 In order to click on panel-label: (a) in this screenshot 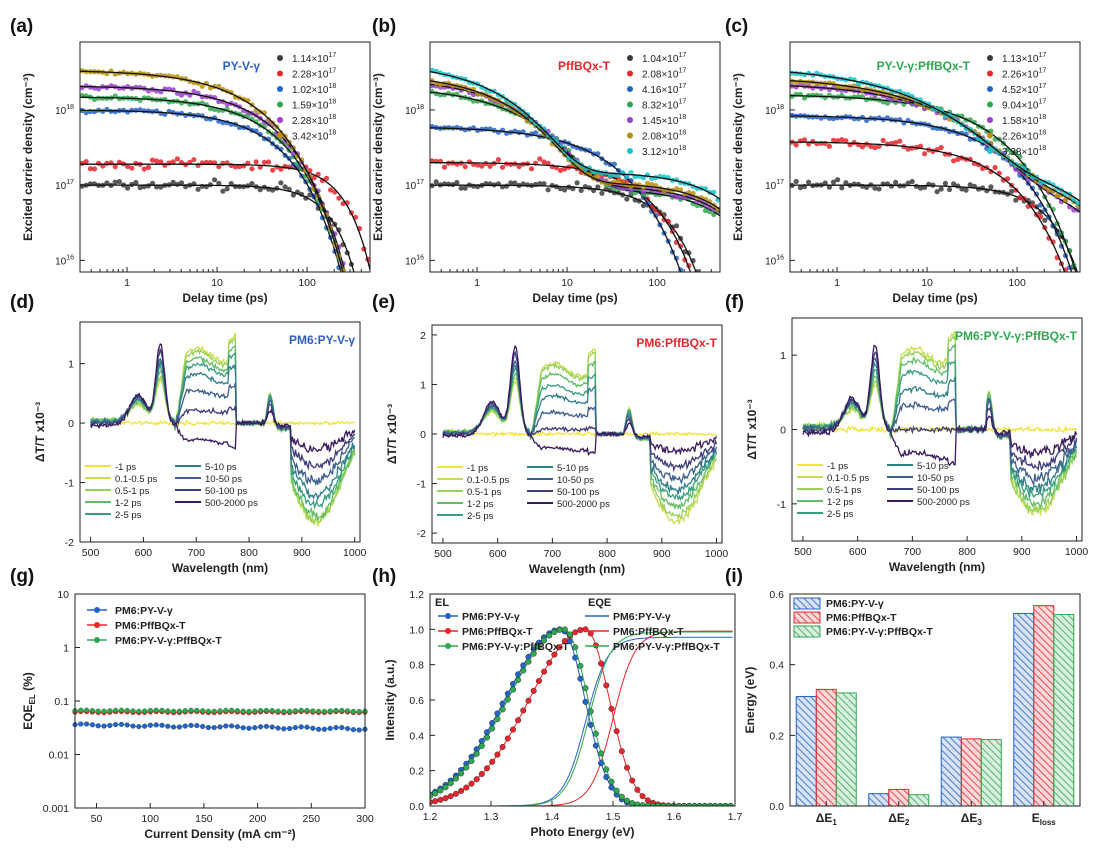, I will do `click(21, 26)`.